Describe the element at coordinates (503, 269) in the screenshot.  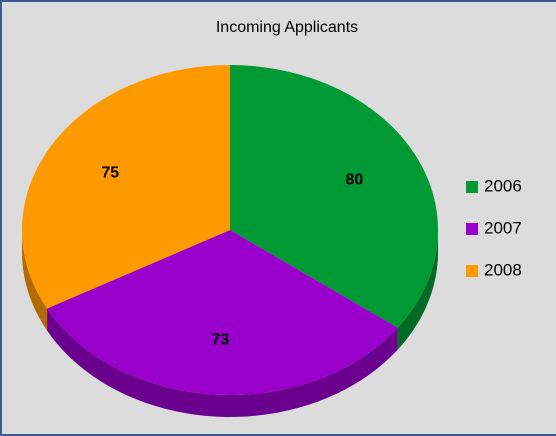
I see `legend-label: 2008` at that location.